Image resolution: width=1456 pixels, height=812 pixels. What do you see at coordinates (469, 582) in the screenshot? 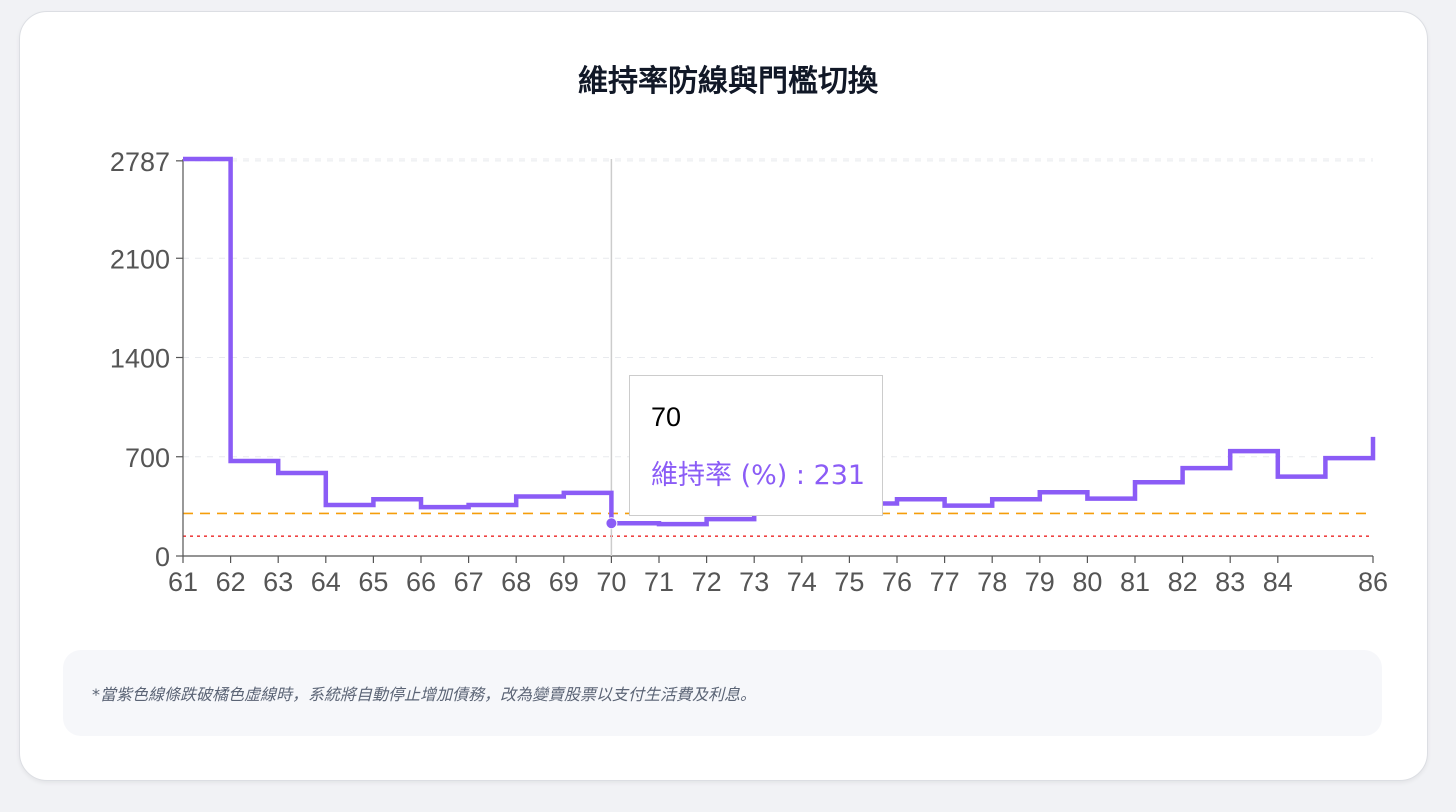
I see `x-tick-label: 67` at bounding box center [469, 582].